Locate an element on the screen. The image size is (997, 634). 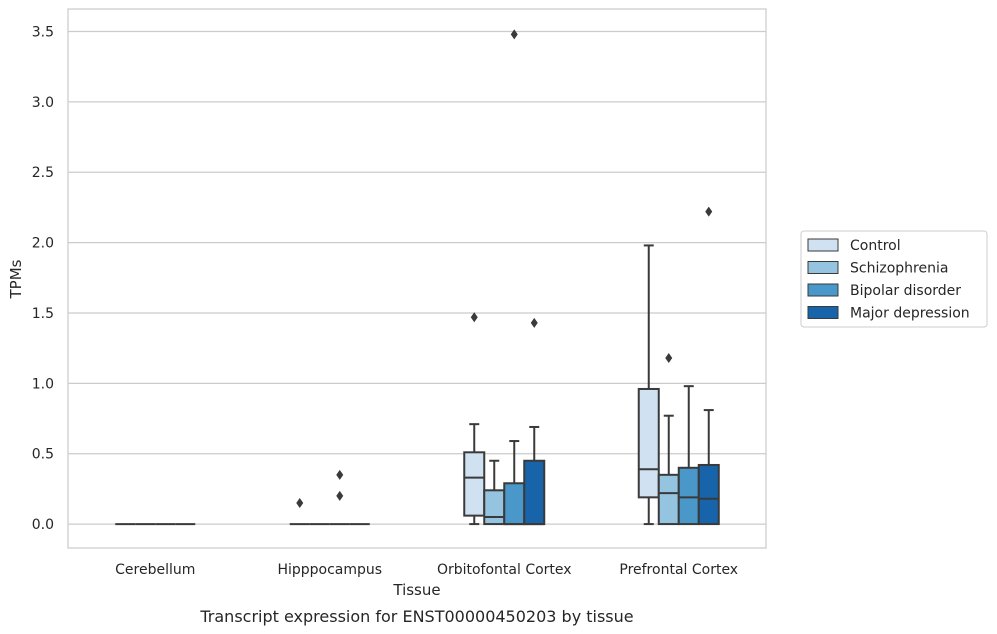
box-prefrontal-cortex-major-depression is located at coordinates (708, 366).